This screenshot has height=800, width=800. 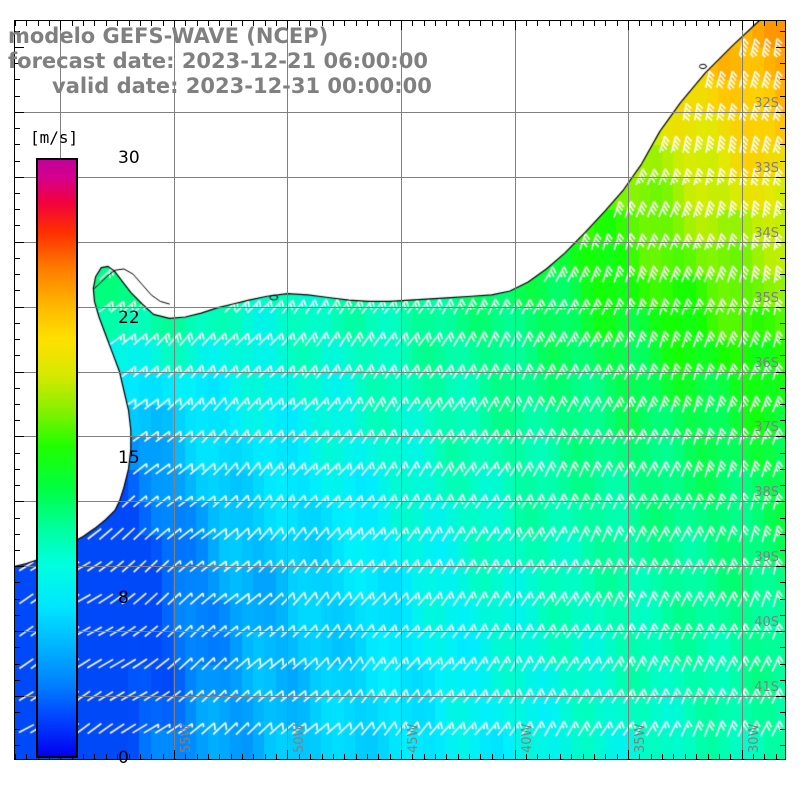 What do you see at coordinates (766, 168) in the screenshot?
I see `latitude-label: 33S` at bounding box center [766, 168].